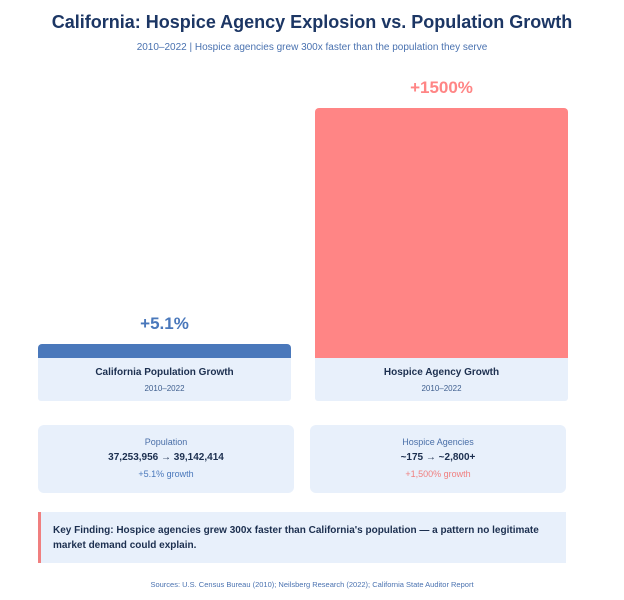 Image resolution: width=624 pixels, height=600 pixels. Describe the element at coordinates (164, 379) in the screenshot. I see `population-growth-category: California Population Growth 2010–2022` at that location.